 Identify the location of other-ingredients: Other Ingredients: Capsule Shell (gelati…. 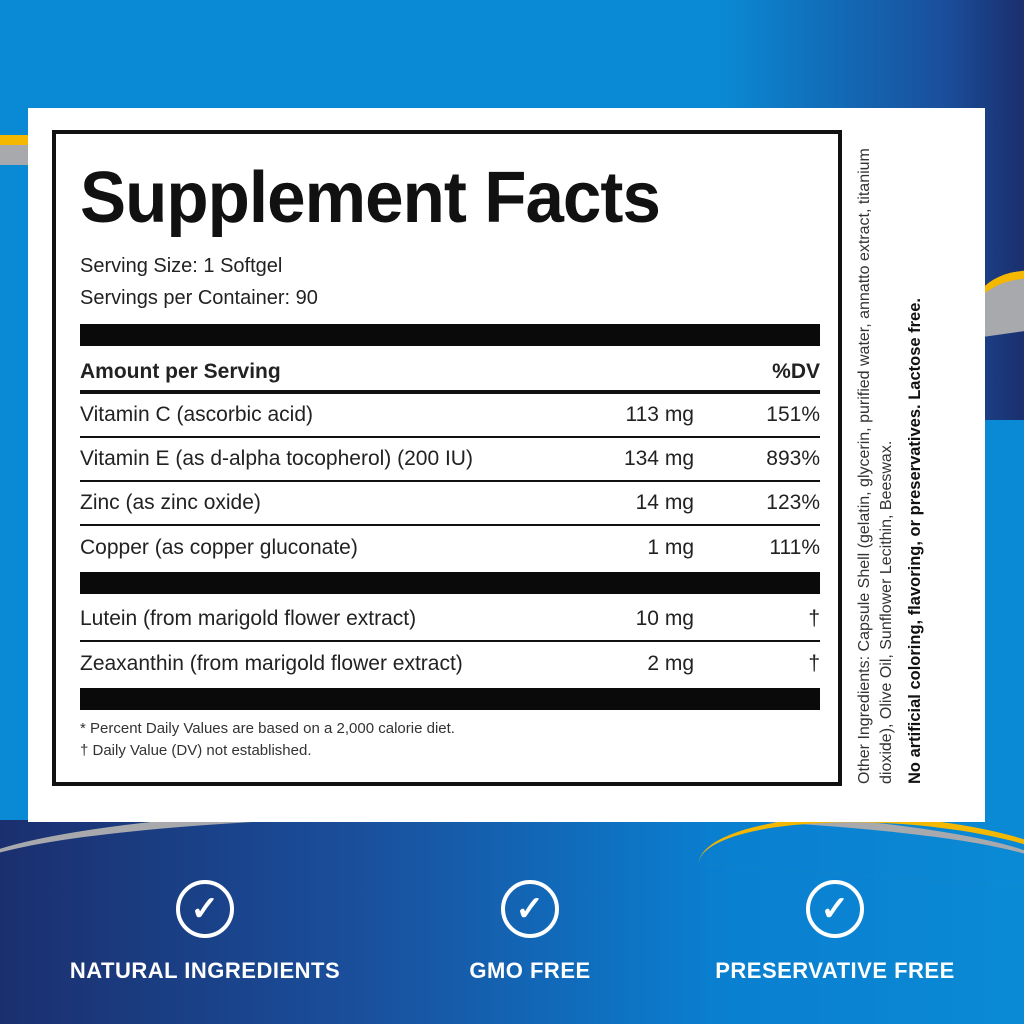
(875, 466).